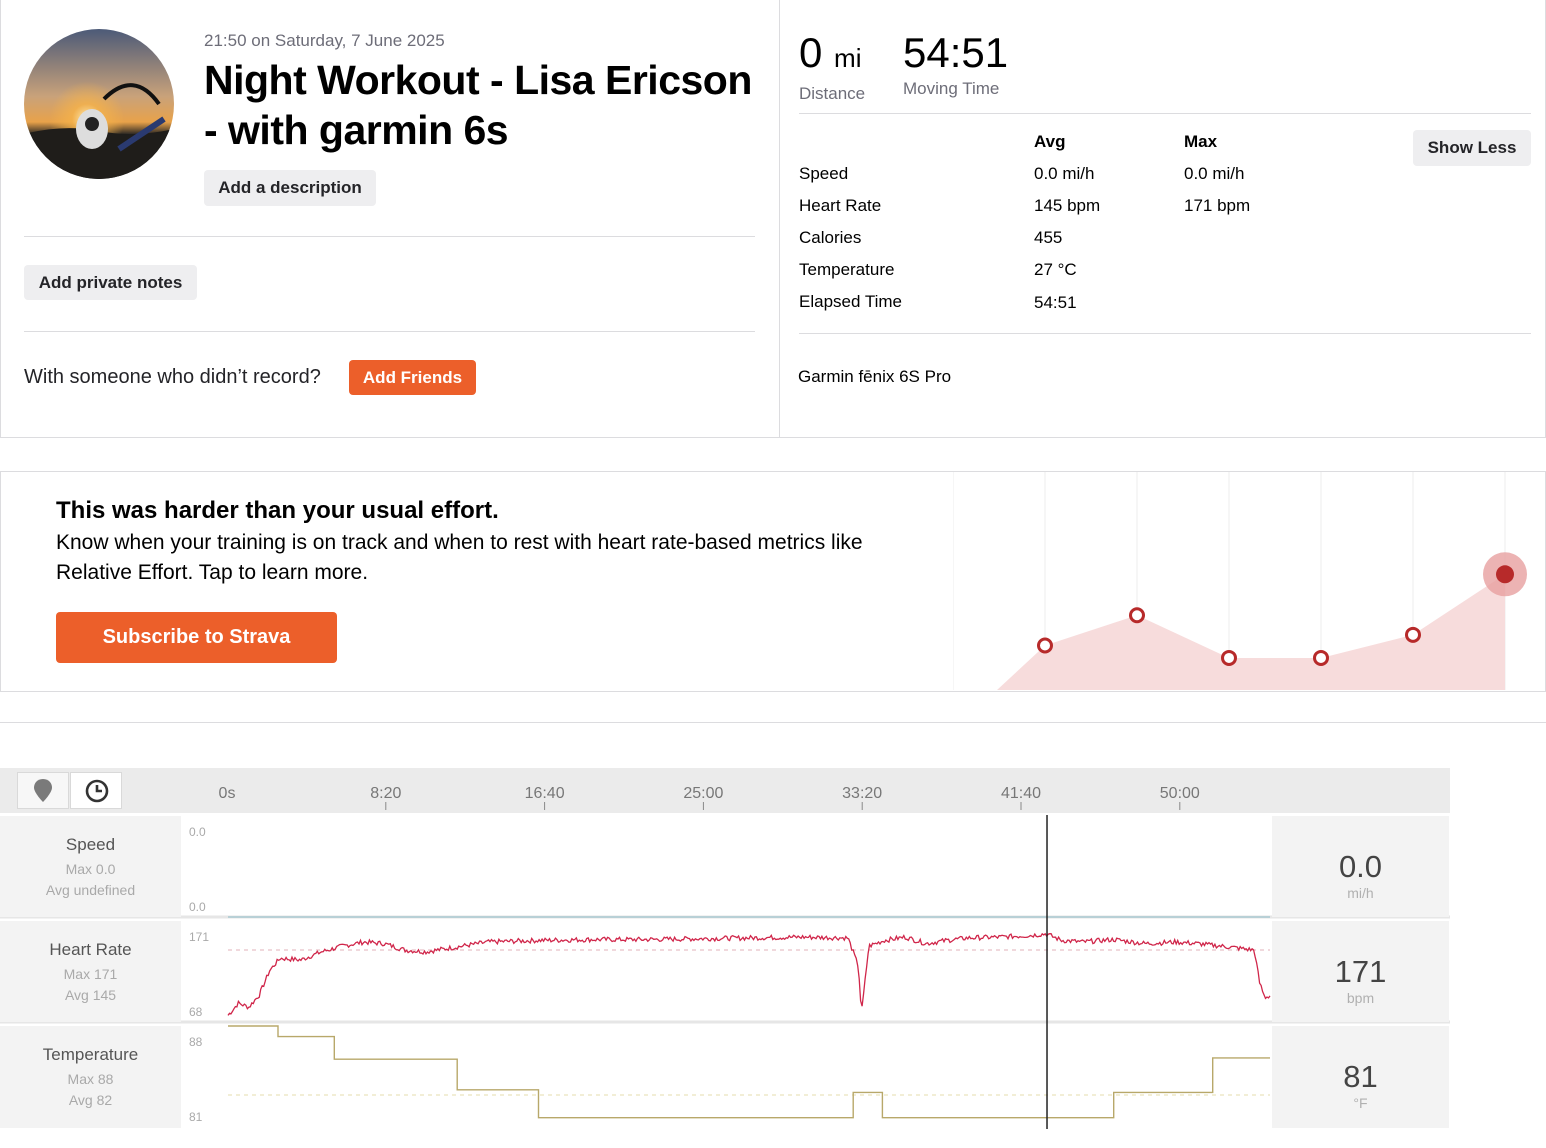 This screenshot has height=1148, width=1546. What do you see at coordinates (196, 1117) in the screenshot?
I see `temperature-ymin: 81` at bounding box center [196, 1117].